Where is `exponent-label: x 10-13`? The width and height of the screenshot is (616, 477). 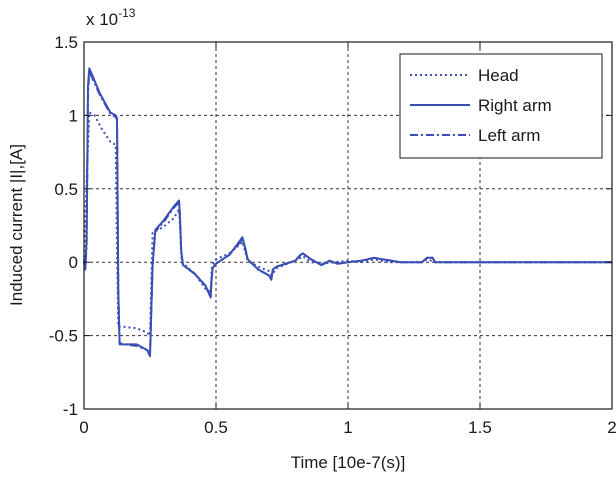
exponent-label: x 10-13 is located at coordinates (111, 17).